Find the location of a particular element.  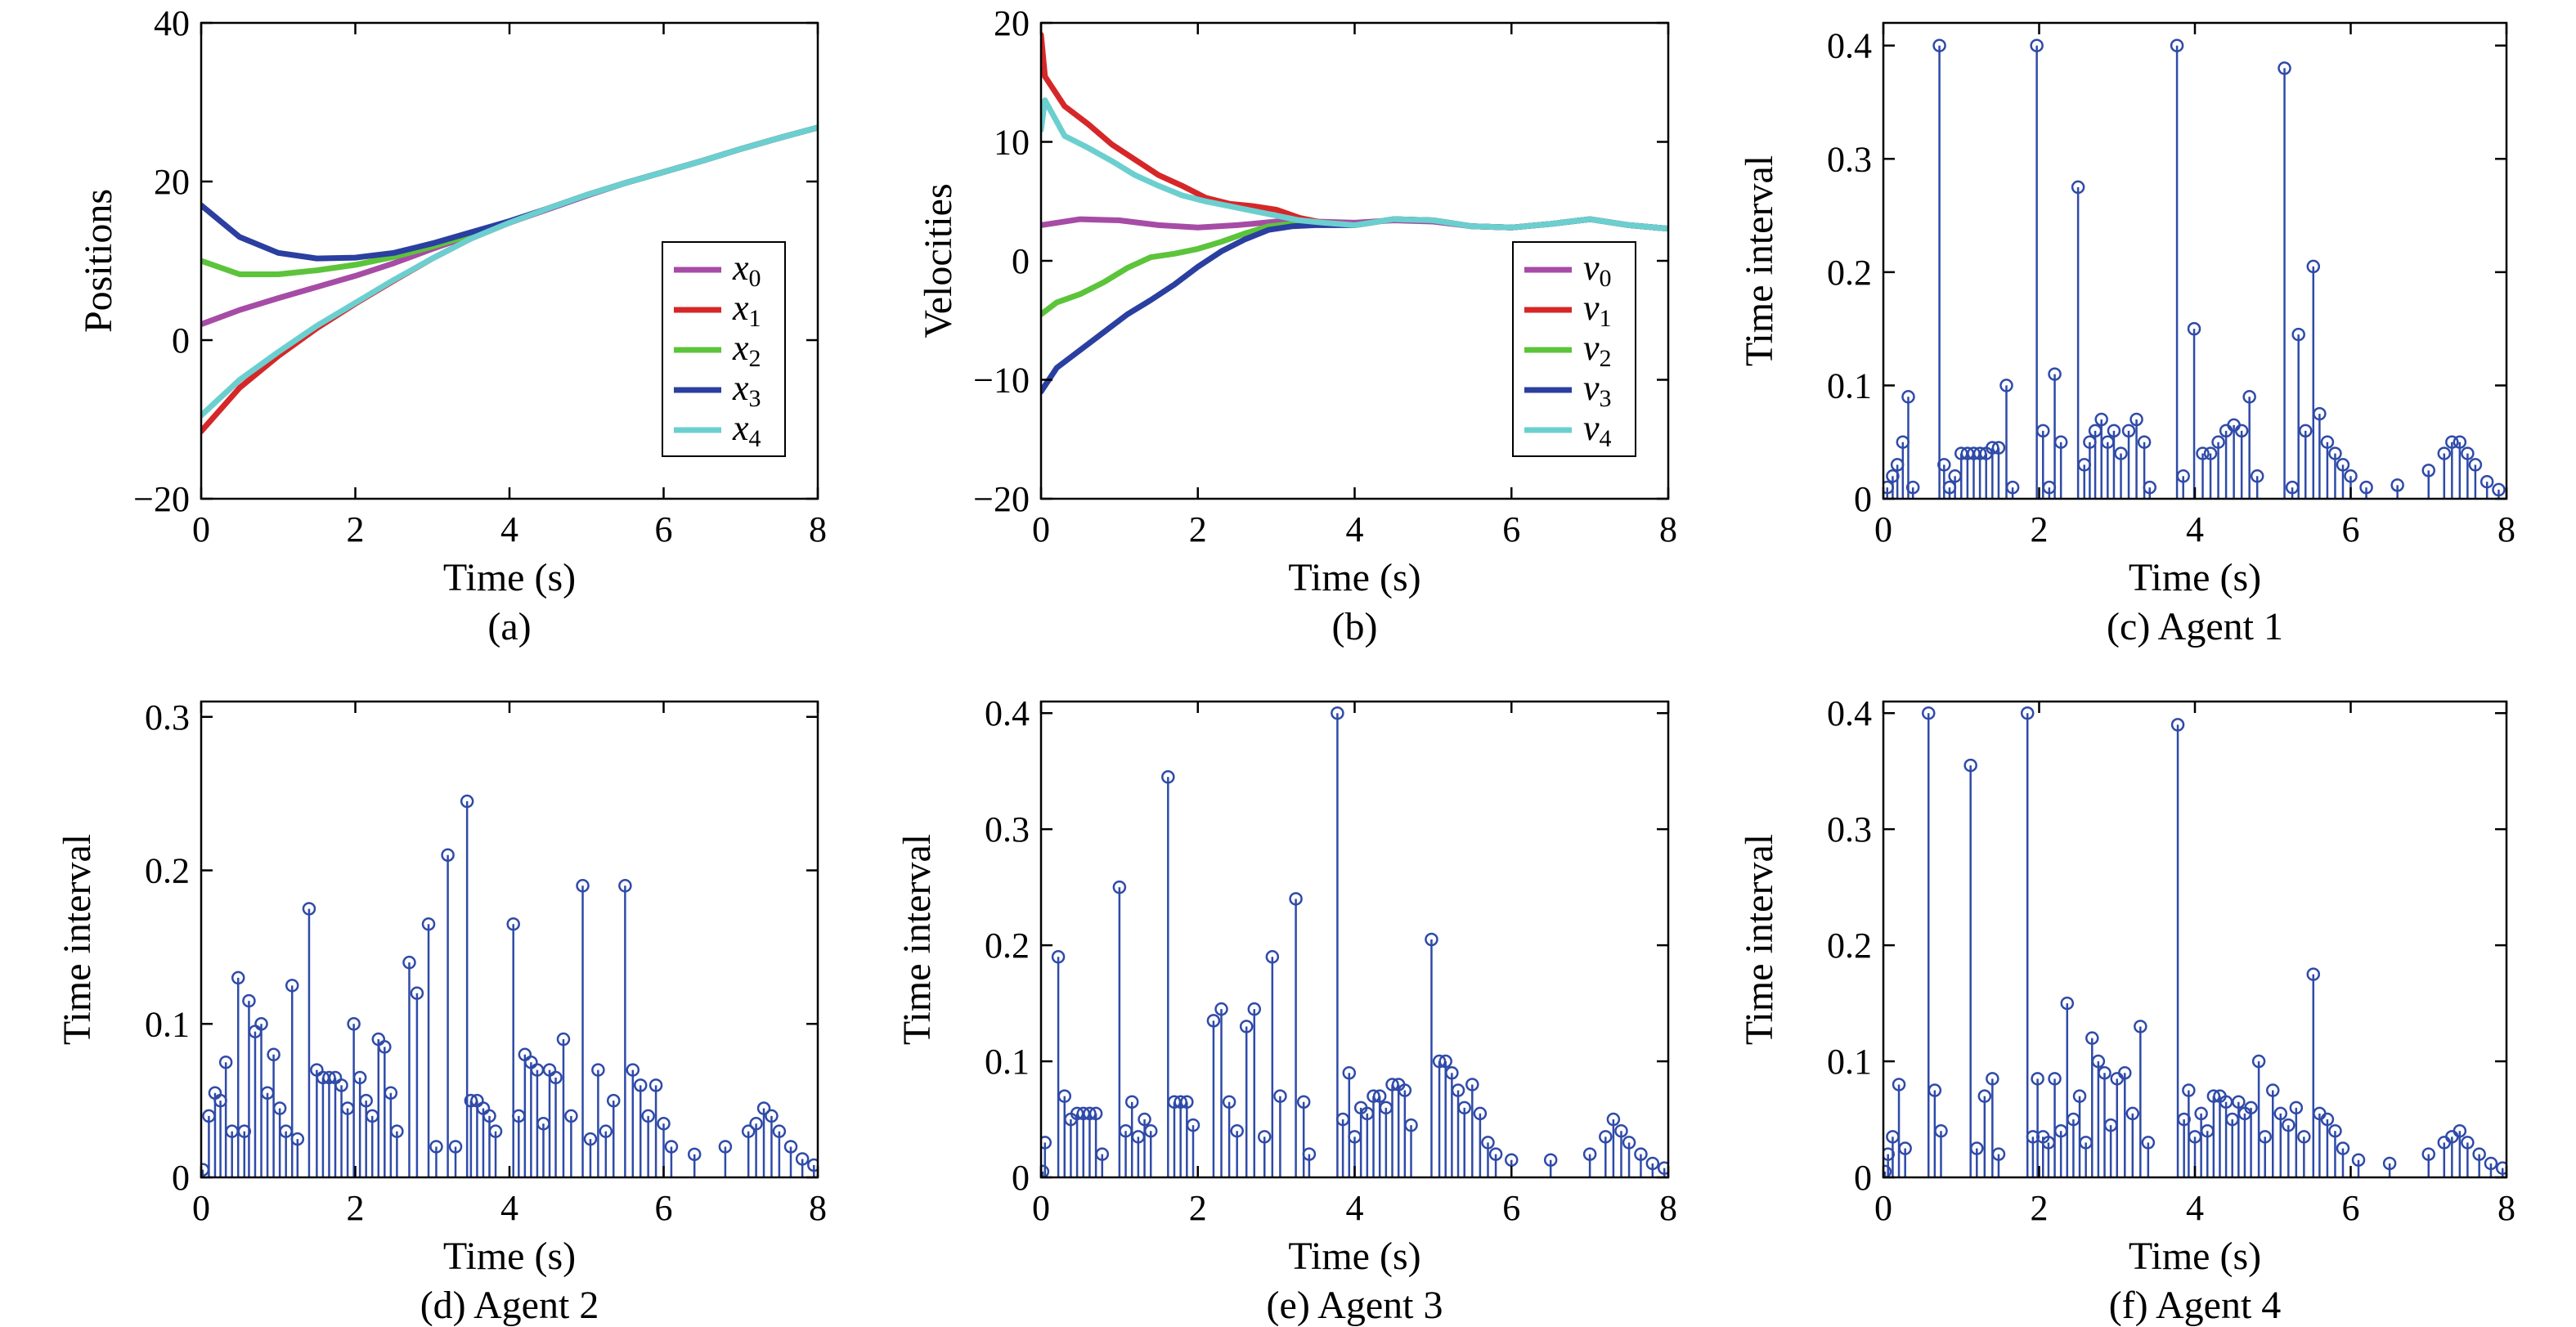

legend-subscript: 2 is located at coordinates (1606, 358).